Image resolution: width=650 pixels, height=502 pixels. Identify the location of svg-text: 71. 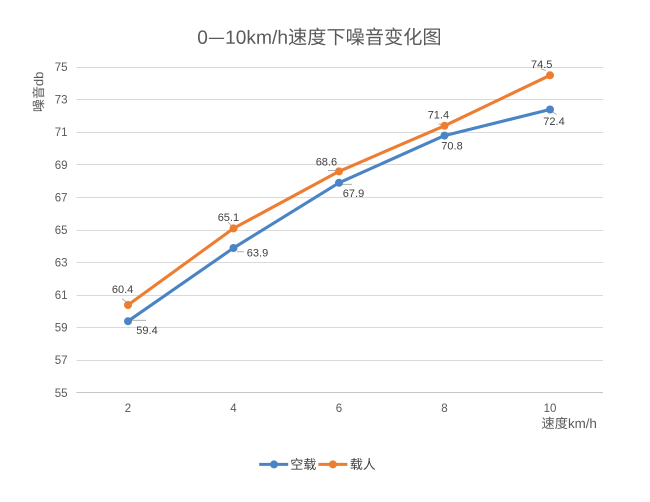
(61, 133).